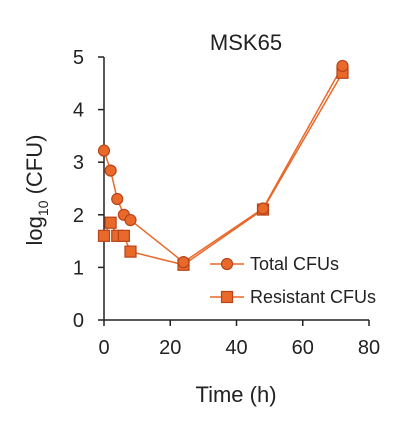 This screenshot has height=422, width=412. Describe the element at coordinates (78, 216) in the screenshot. I see `y-tick-label-2: 2` at that location.